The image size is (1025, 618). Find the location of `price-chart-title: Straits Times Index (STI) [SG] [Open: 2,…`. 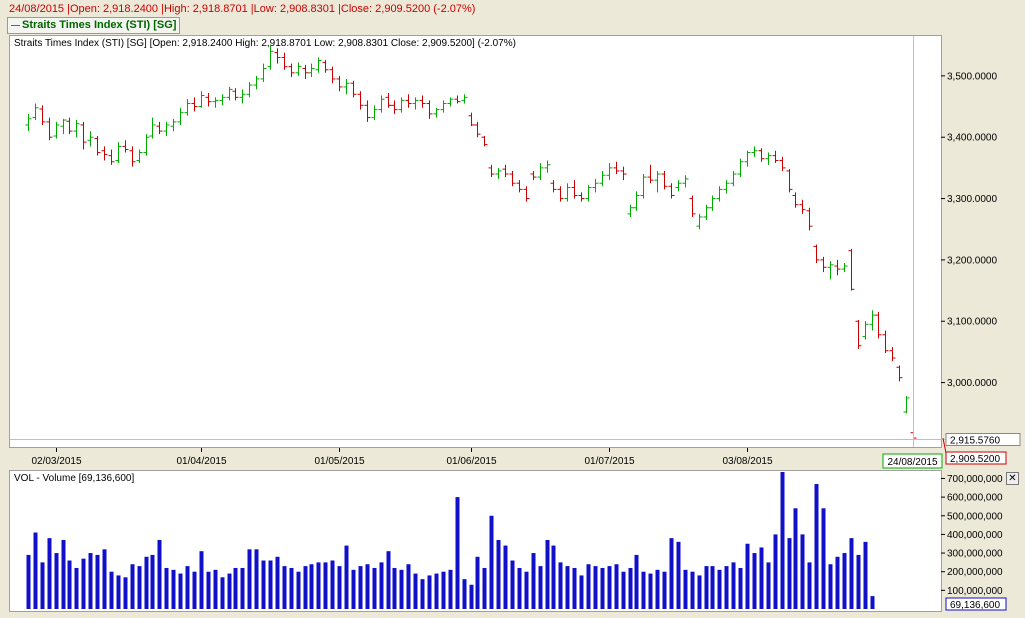

price-chart-title: Straits Times Index (STI) [SG] [Open: 2,… is located at coordinates (265, 43).